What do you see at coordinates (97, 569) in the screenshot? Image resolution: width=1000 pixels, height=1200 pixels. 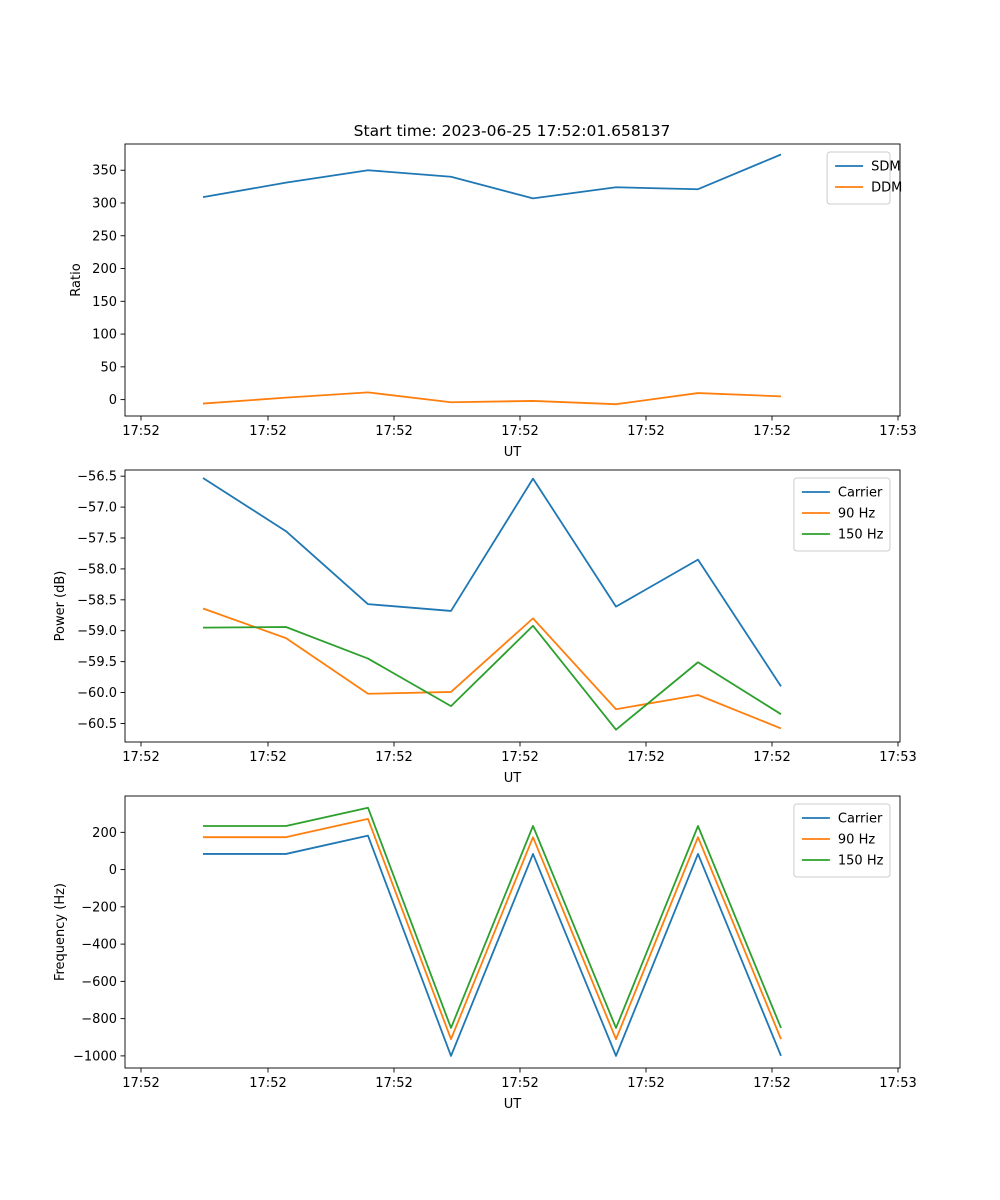 I see `y-tick-label: −58.0` at bounding box center [97, 569].